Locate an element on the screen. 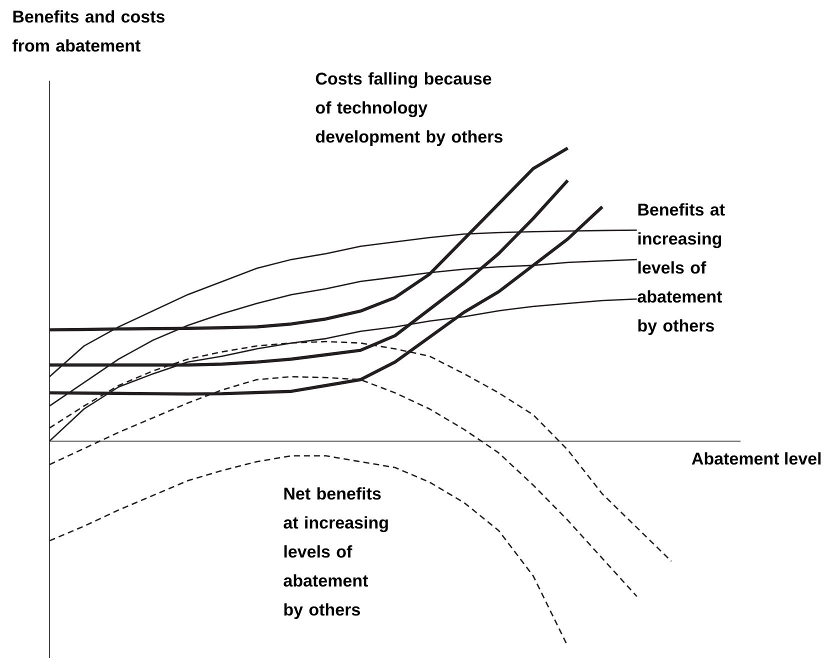 This screenshot has height=658, width=825. text: Costs falling because of technology development by others is located at coordinates (409, 109).